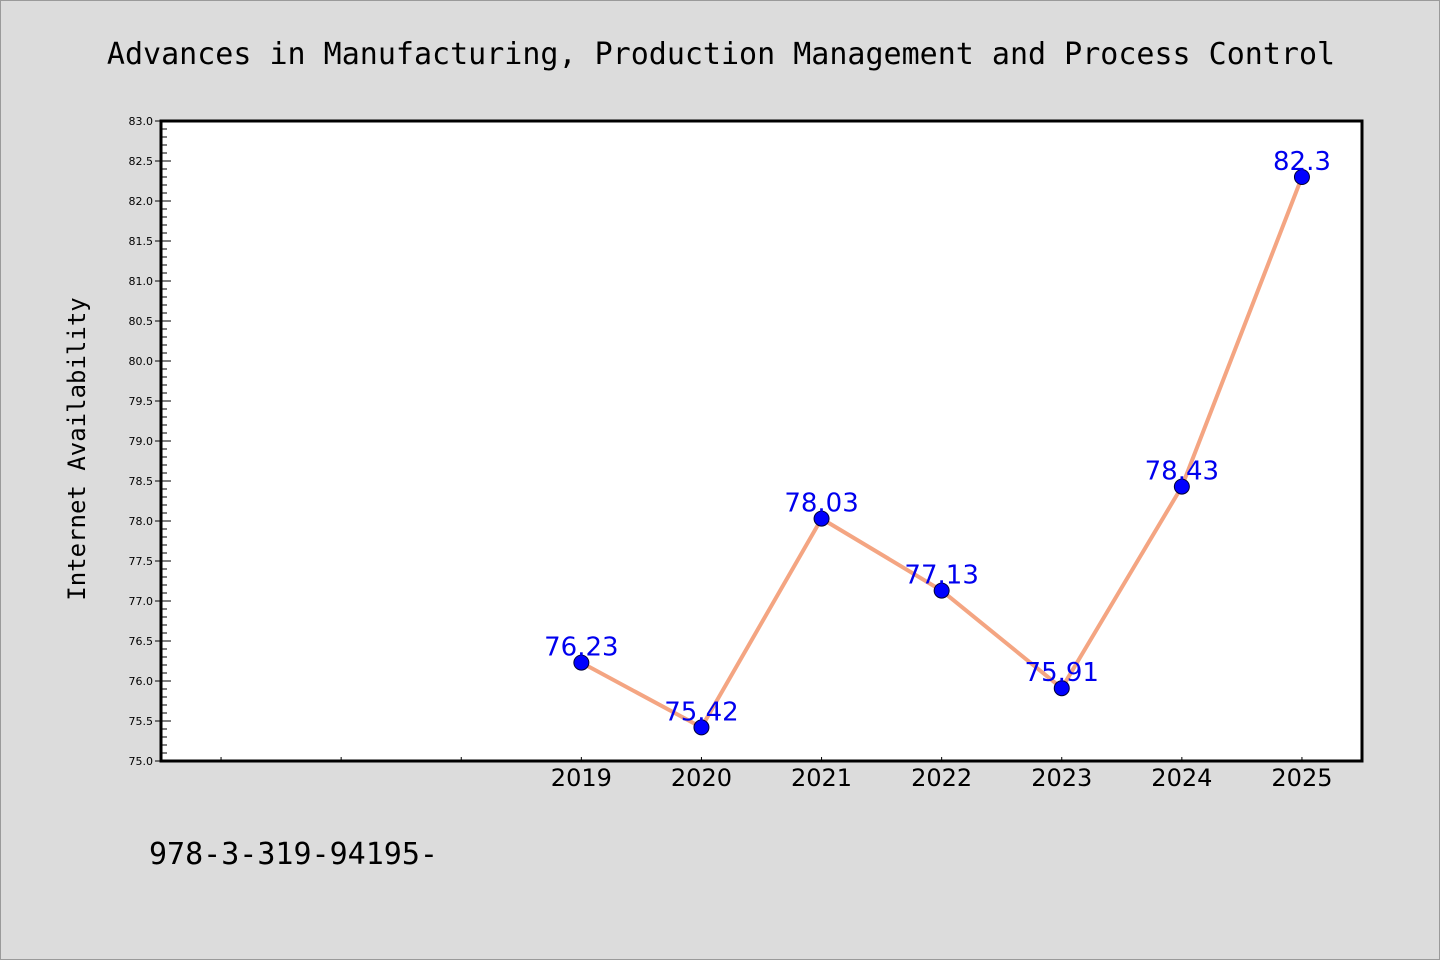 The height and width of the screenshot is (960, 1440). Describe the element at coordinates (141, 201) in the screenshot. I see `y-tick-label: 82.0` at that location.